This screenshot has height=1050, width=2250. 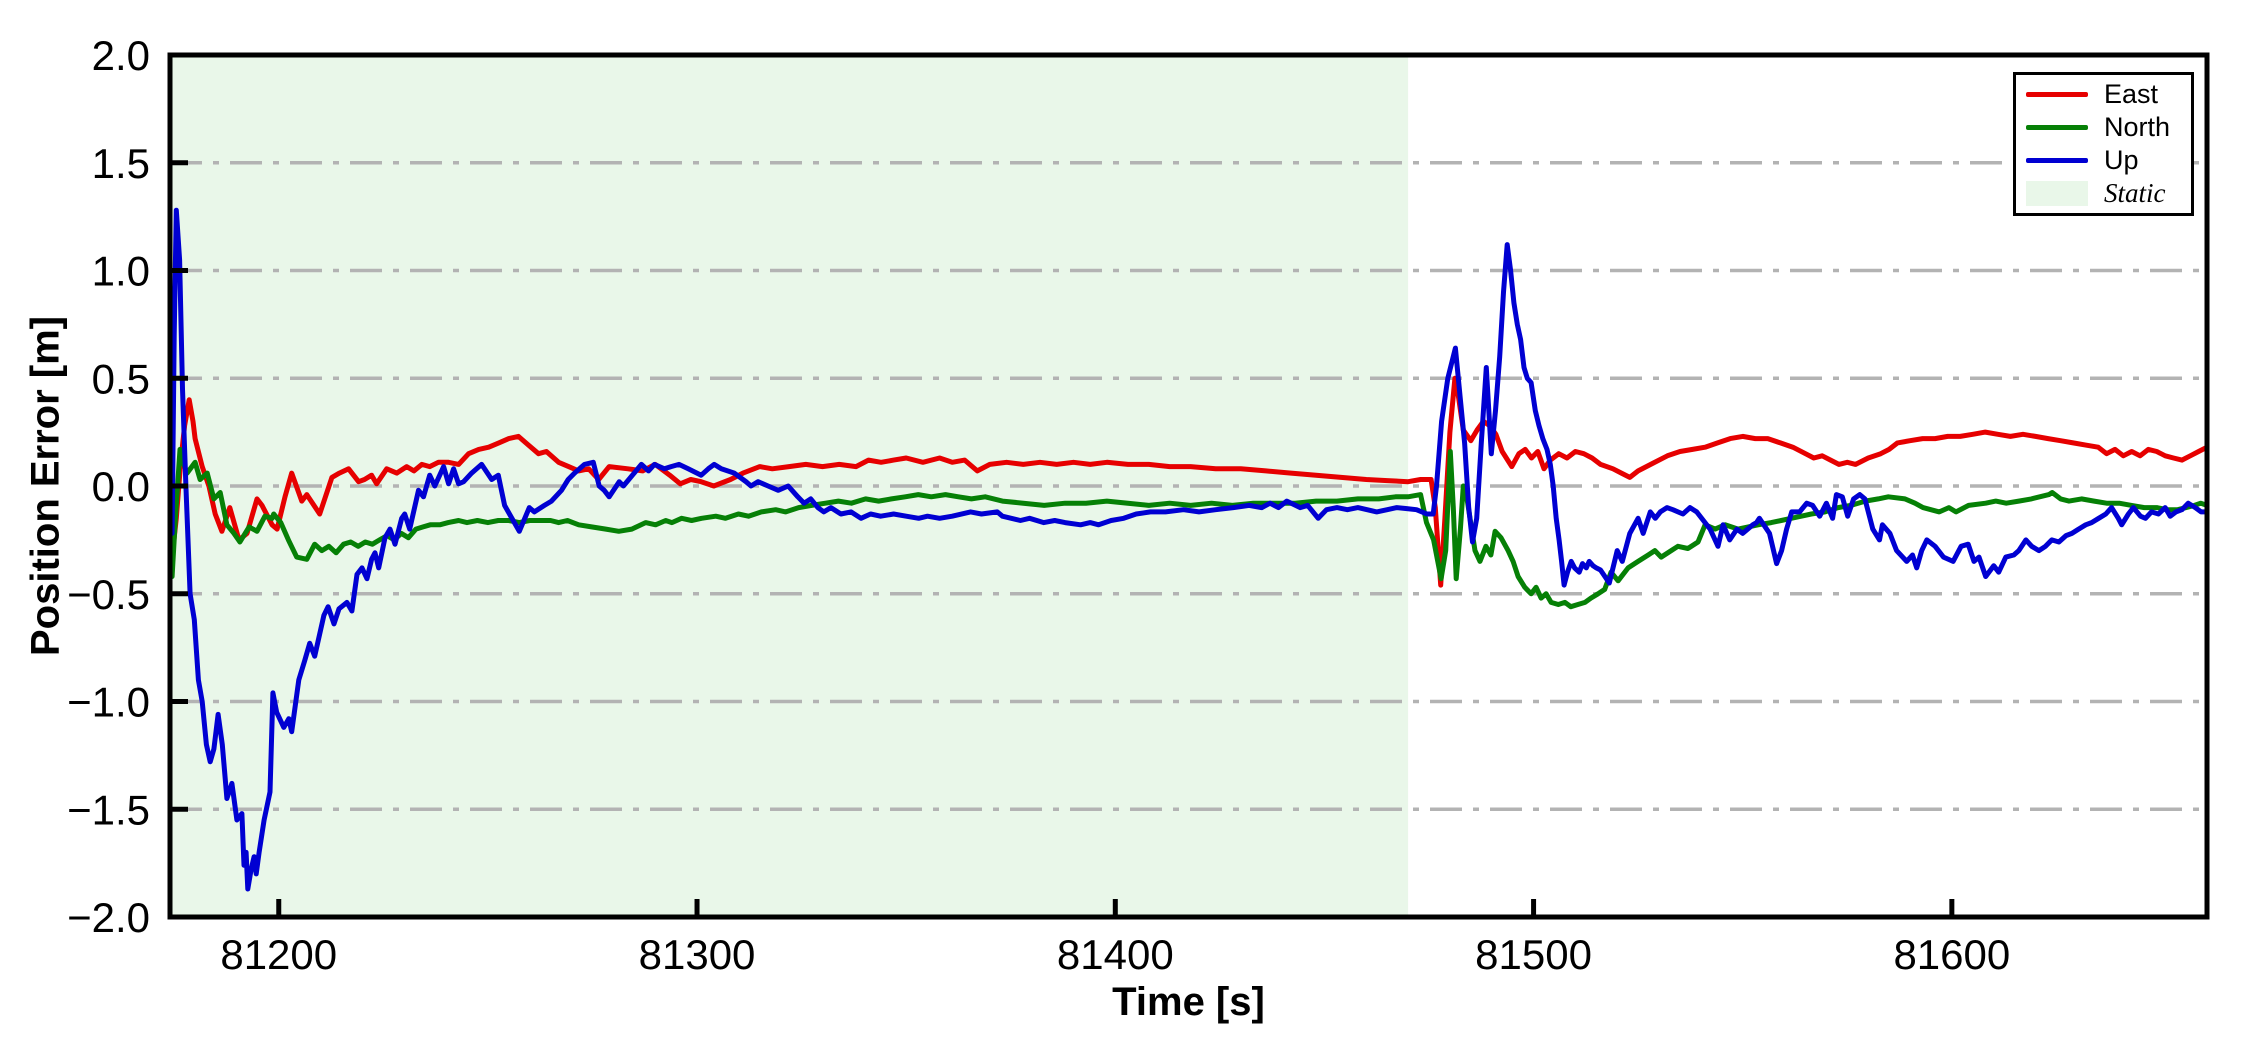 I want to click on legend-item-north: North, so click(x=2105, y=127).